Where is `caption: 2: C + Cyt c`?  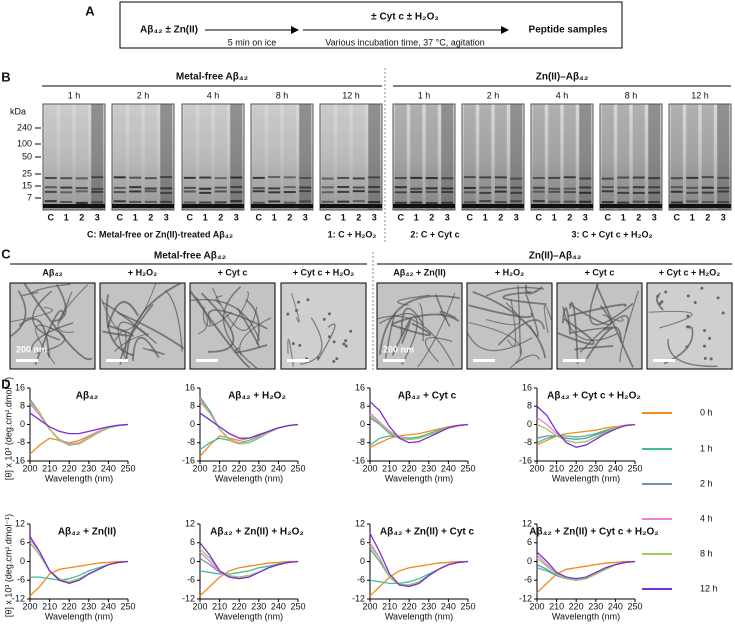
caption: 2: C + Cyt c is located at coordinates (434, 234).